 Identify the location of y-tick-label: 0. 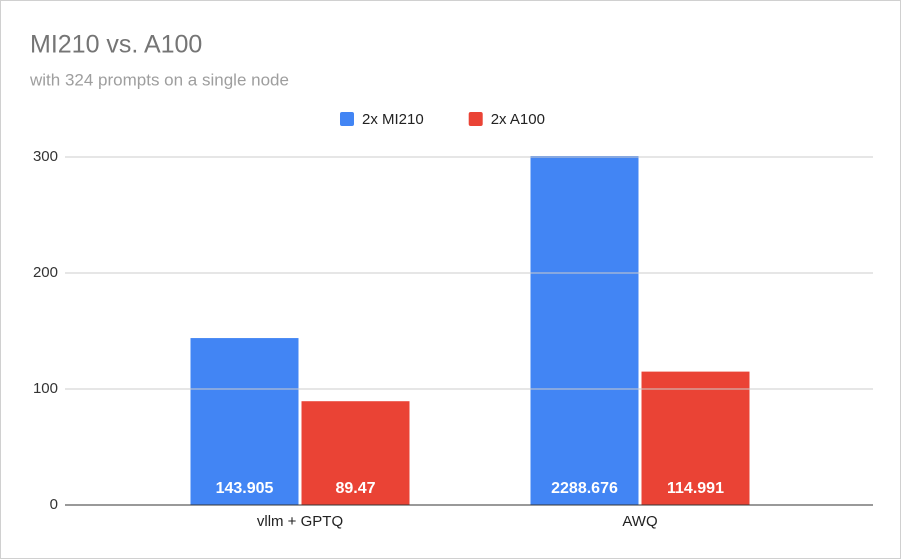
(54, 504).